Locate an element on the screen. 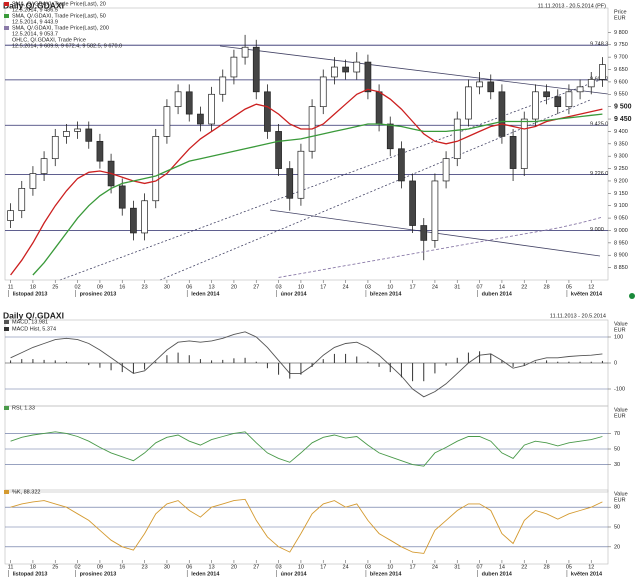 The image size is (640, 579). y-tick-label: 9 400 is located at coordinates (621, 132).